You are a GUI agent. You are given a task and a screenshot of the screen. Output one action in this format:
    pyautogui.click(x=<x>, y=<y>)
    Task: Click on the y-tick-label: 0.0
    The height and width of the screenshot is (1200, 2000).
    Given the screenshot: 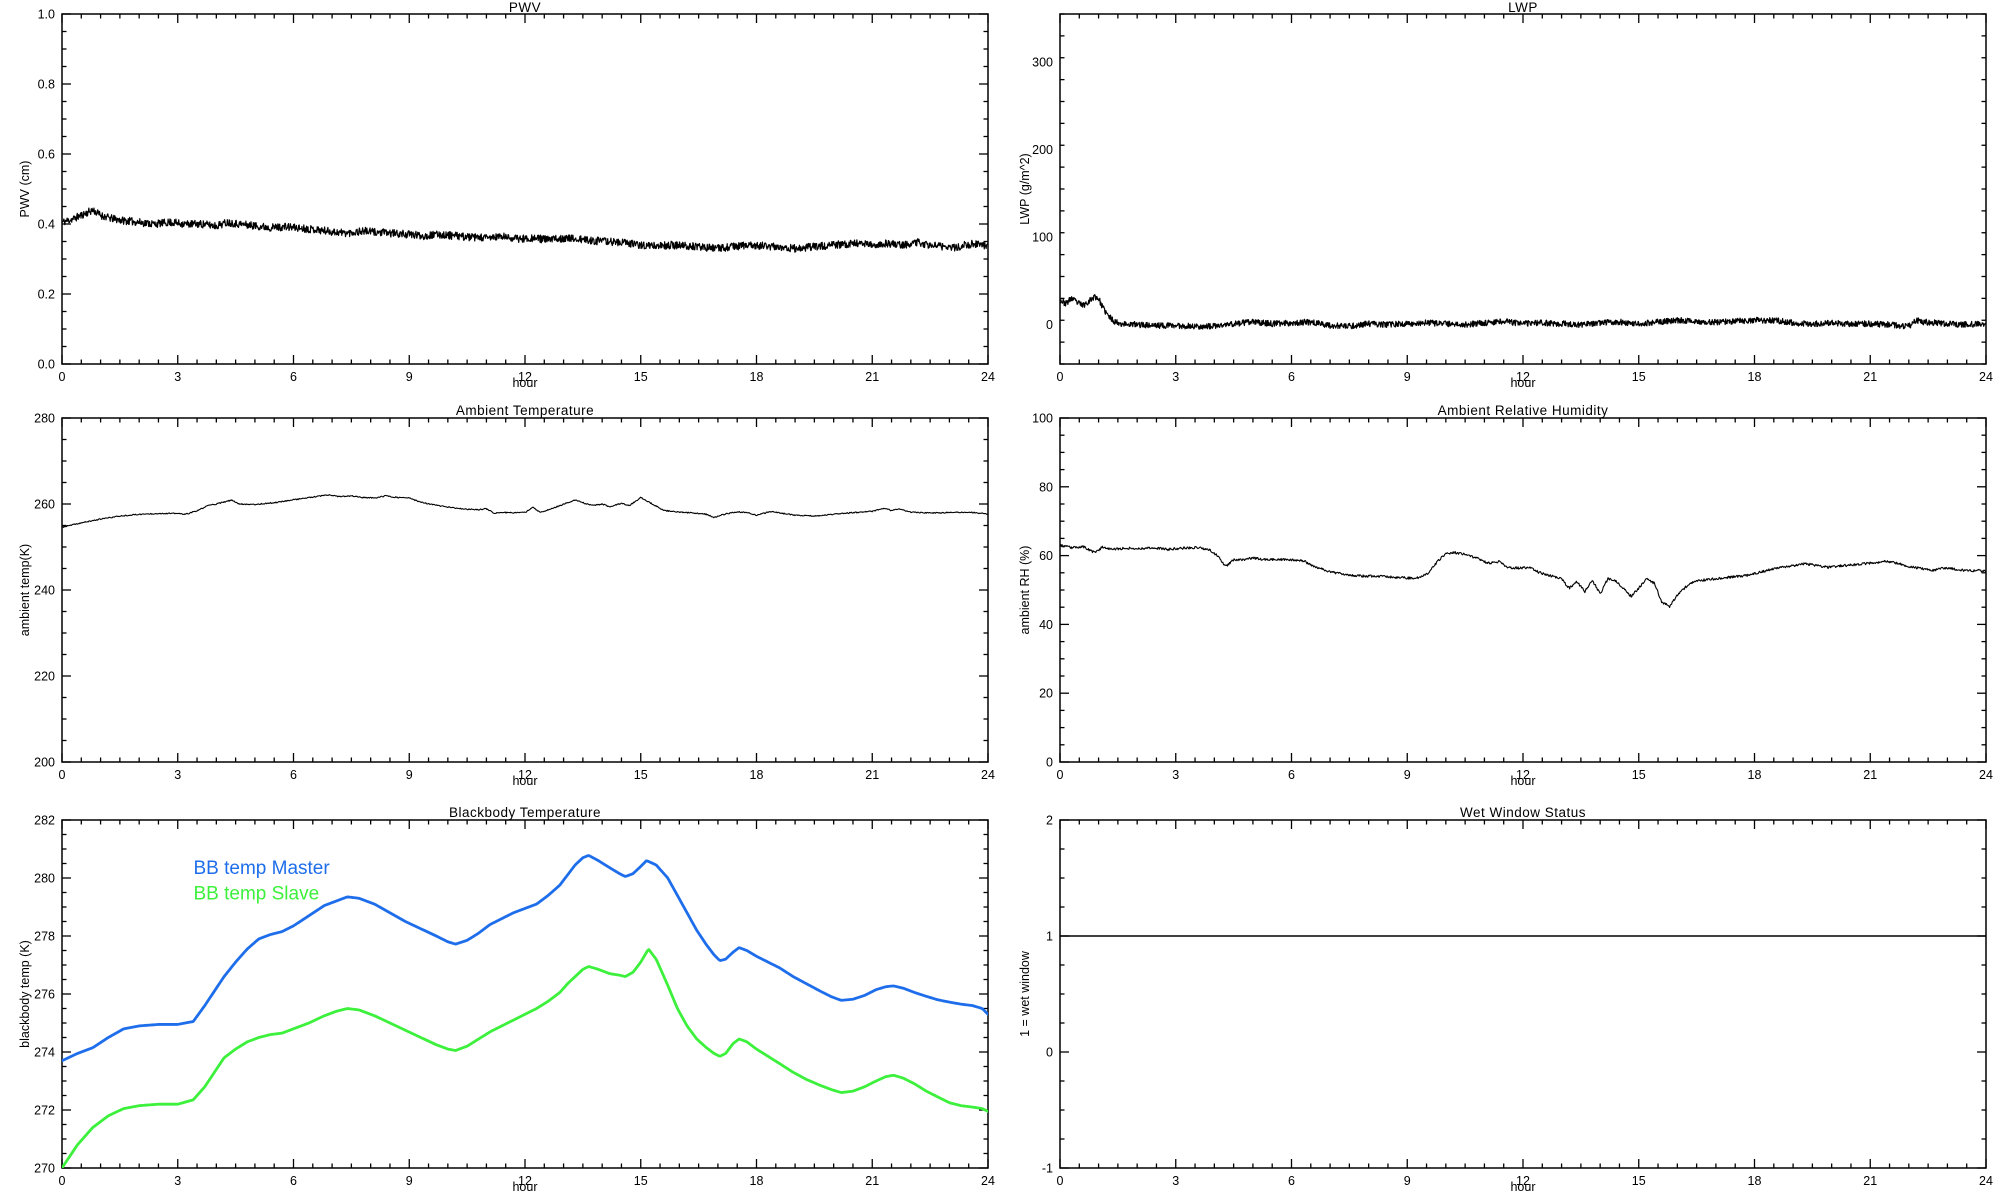 What is the action you would take?
    pyautogui.click(x=46, y=365)
    